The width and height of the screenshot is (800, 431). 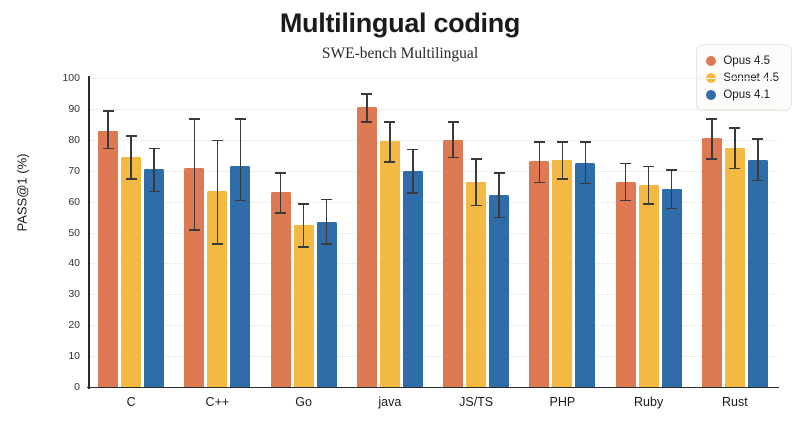 I want to click on x-axis-tick-label: PHP, so click(x=562, y=402).